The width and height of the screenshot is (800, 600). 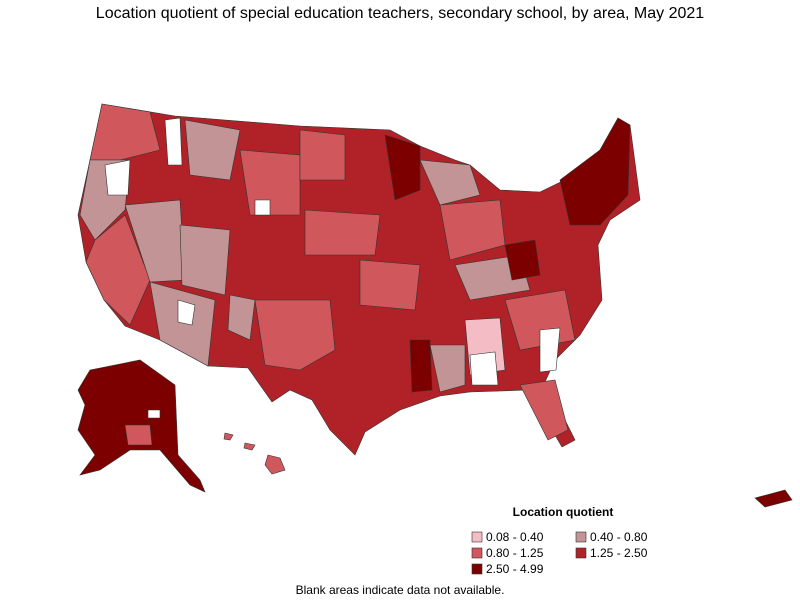 What do you see at coordinates (515, 553) in the screenshot?
I see `legend-label: 0.80 - 1.25` at bounding box center [515, 553].